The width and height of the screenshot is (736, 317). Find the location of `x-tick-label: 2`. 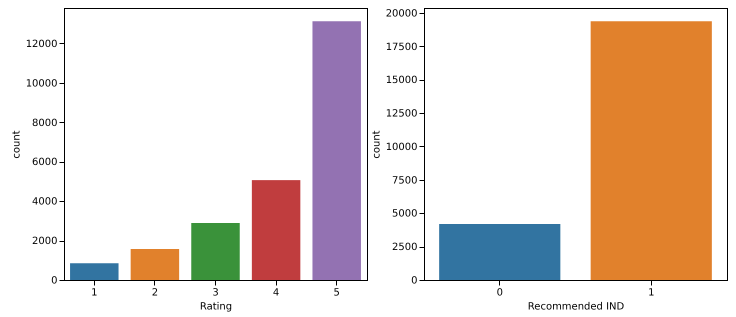

x-tick-label: 2 is located at coordinates (155, 293).